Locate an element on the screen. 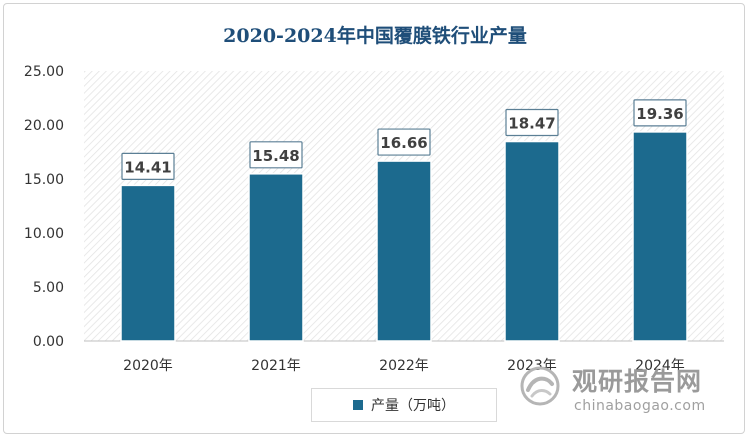 This screenshot has width=750, height=439. legend-label: 产量（万吨） is located at coordinates (413, 406).